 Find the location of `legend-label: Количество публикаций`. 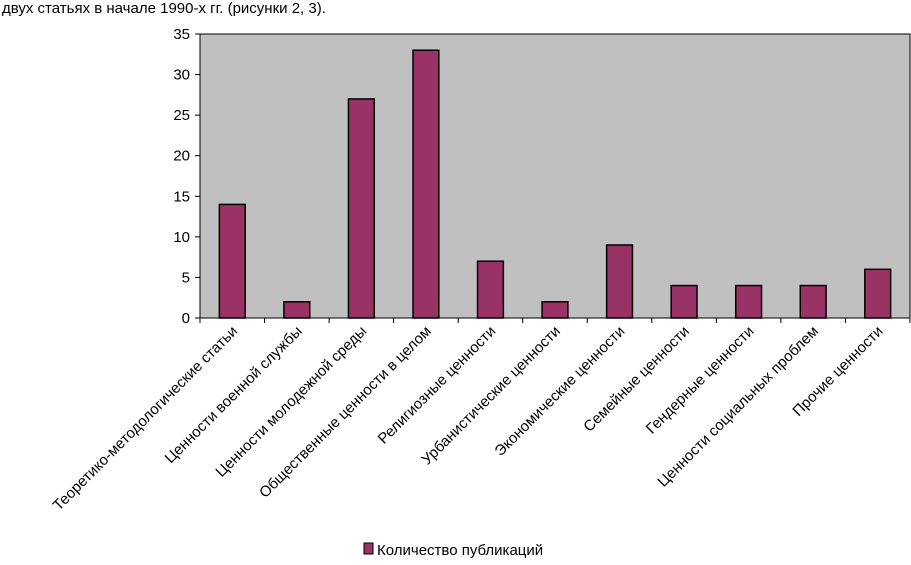

legend-label: Количество публикаций is located at coordinates (460, 550).